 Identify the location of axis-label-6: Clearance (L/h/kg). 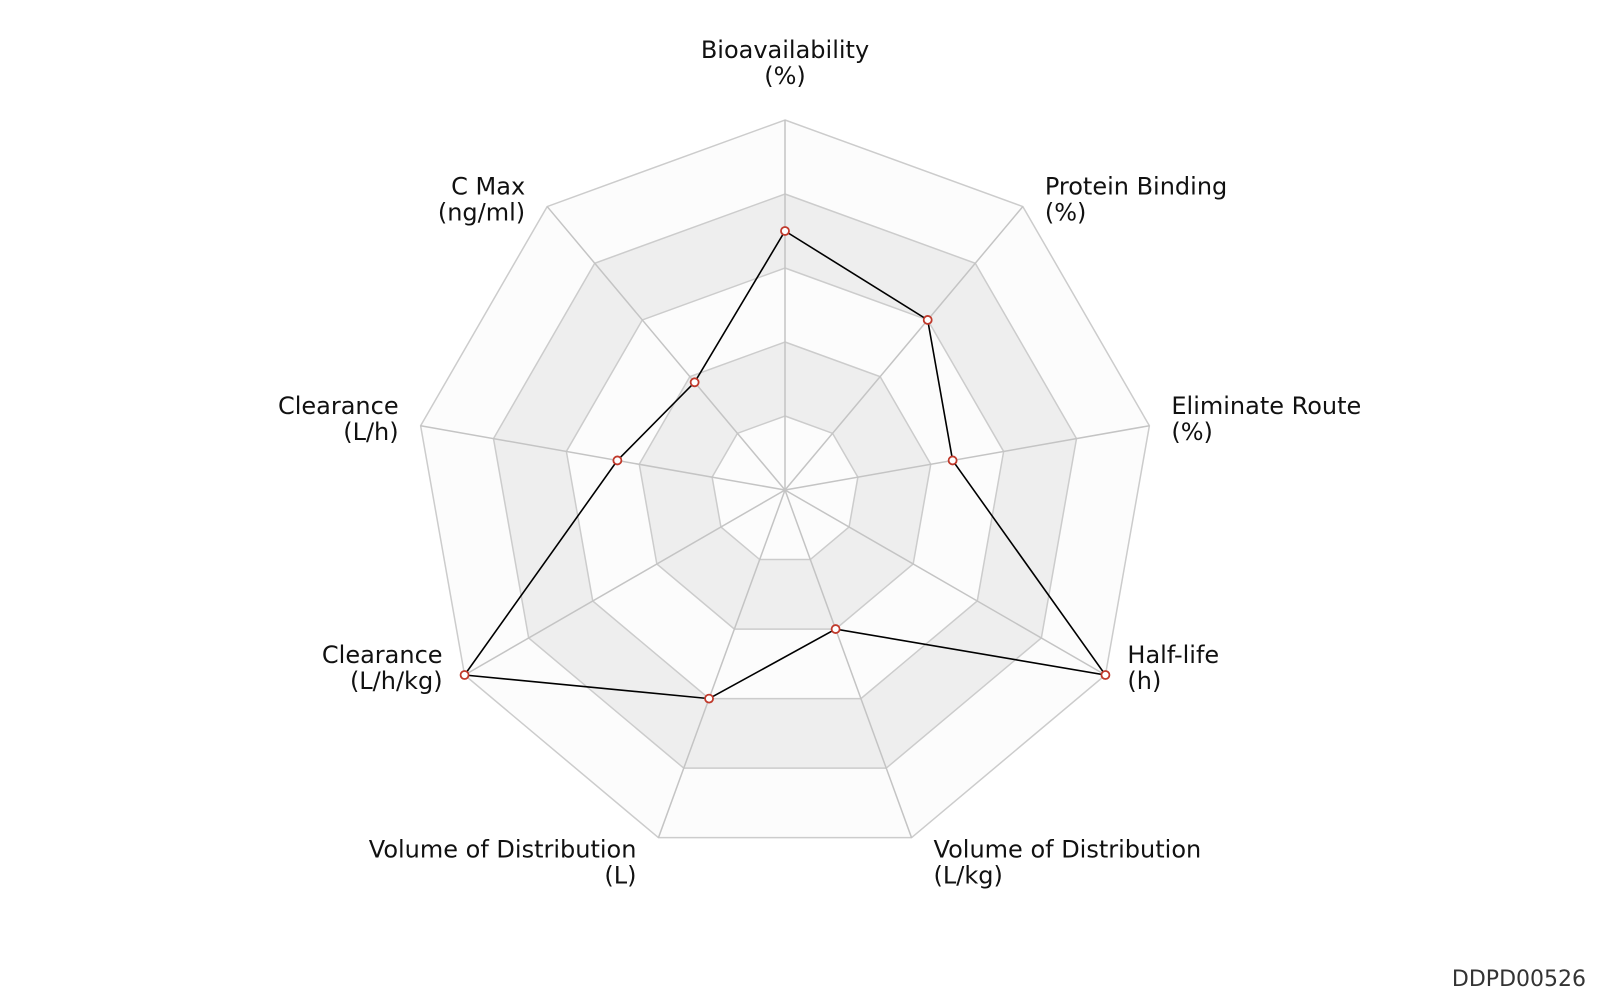
(382, 668).